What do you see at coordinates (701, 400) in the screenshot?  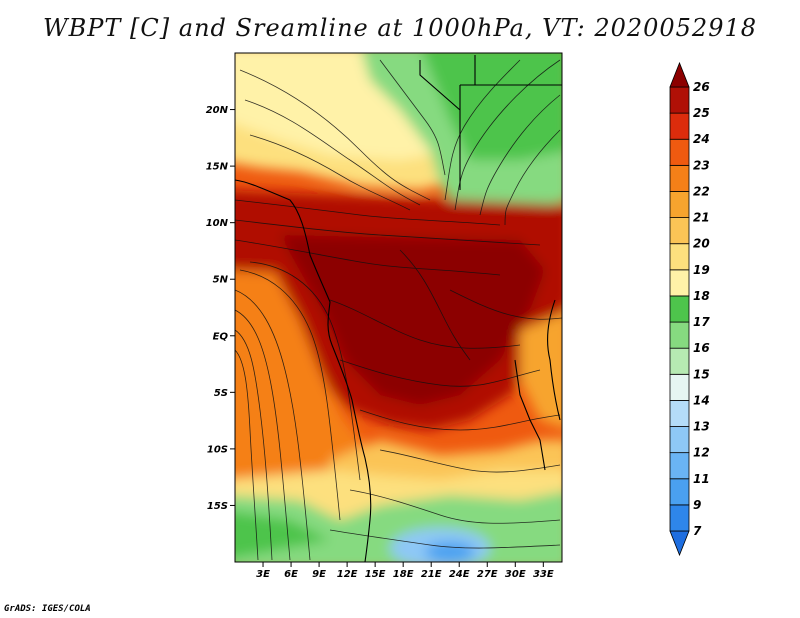 I see `colorbar-label: 14` at bounding box center [701, 400].